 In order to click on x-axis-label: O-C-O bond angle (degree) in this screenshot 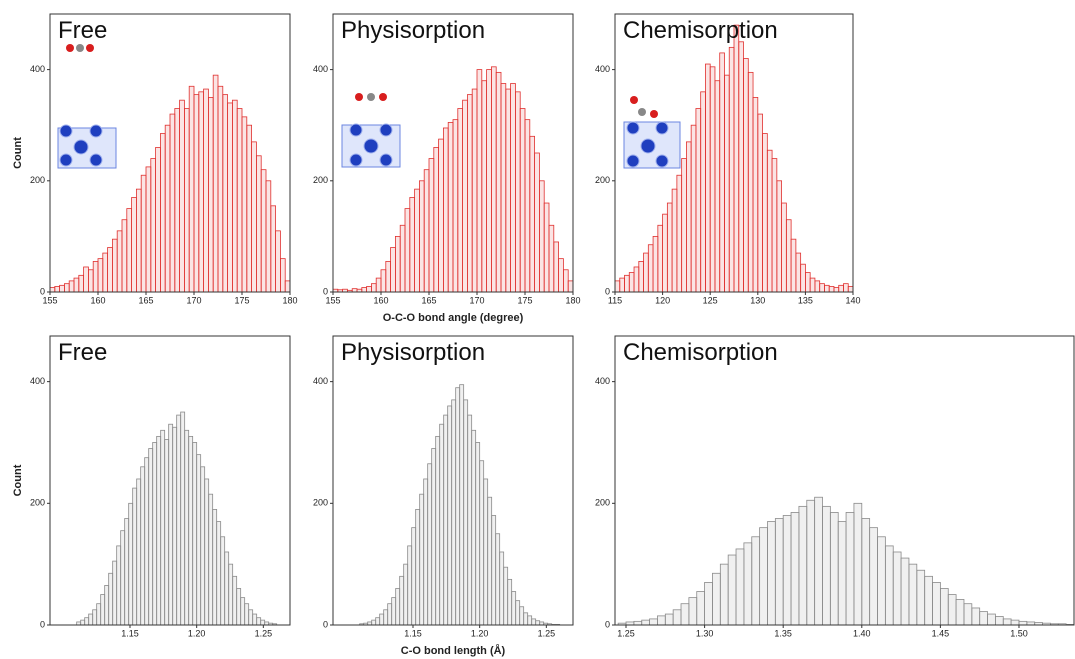, I will do `click(453, 318)`.